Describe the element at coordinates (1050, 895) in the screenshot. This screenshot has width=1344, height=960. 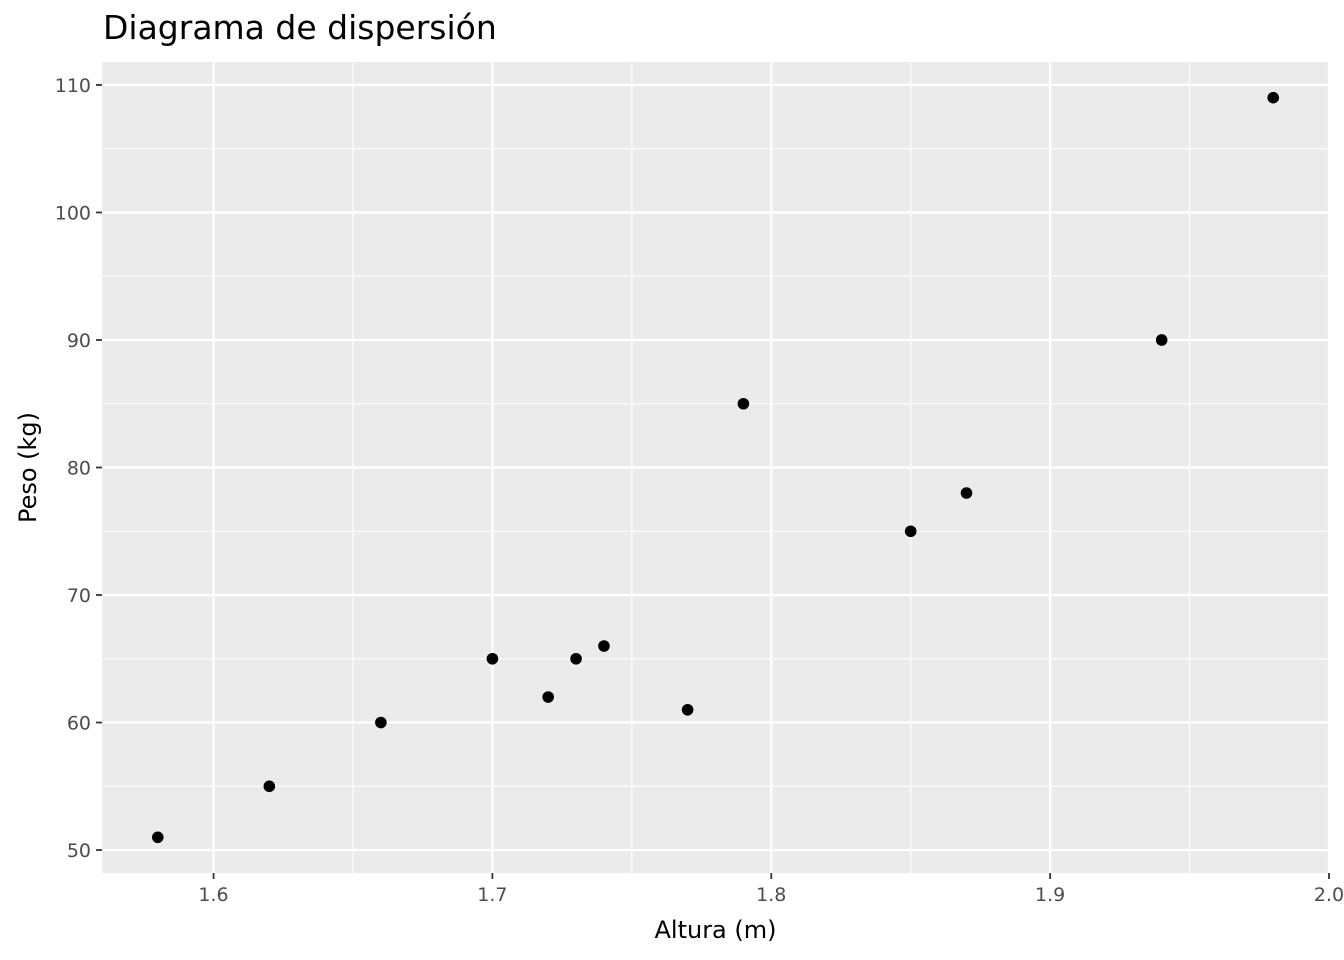
I see `x-tick-label: 1.9` at that location.